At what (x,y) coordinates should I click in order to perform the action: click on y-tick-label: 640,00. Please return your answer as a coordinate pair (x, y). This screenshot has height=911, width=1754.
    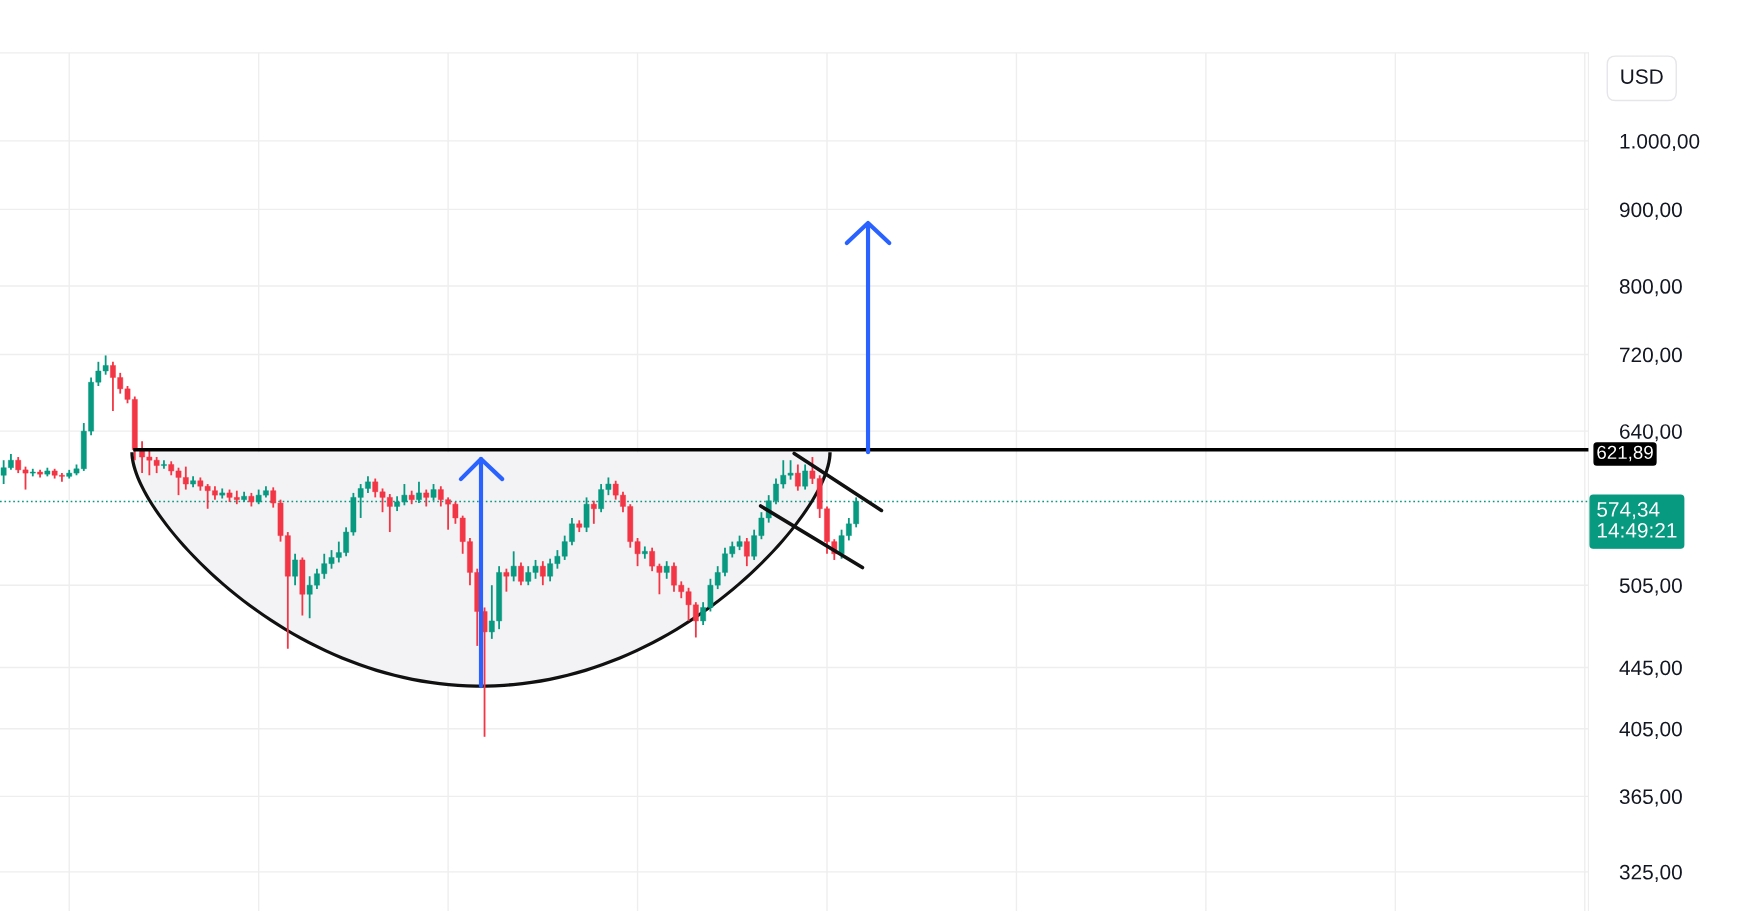
    Looking at the image, I should click on (1651, 433).